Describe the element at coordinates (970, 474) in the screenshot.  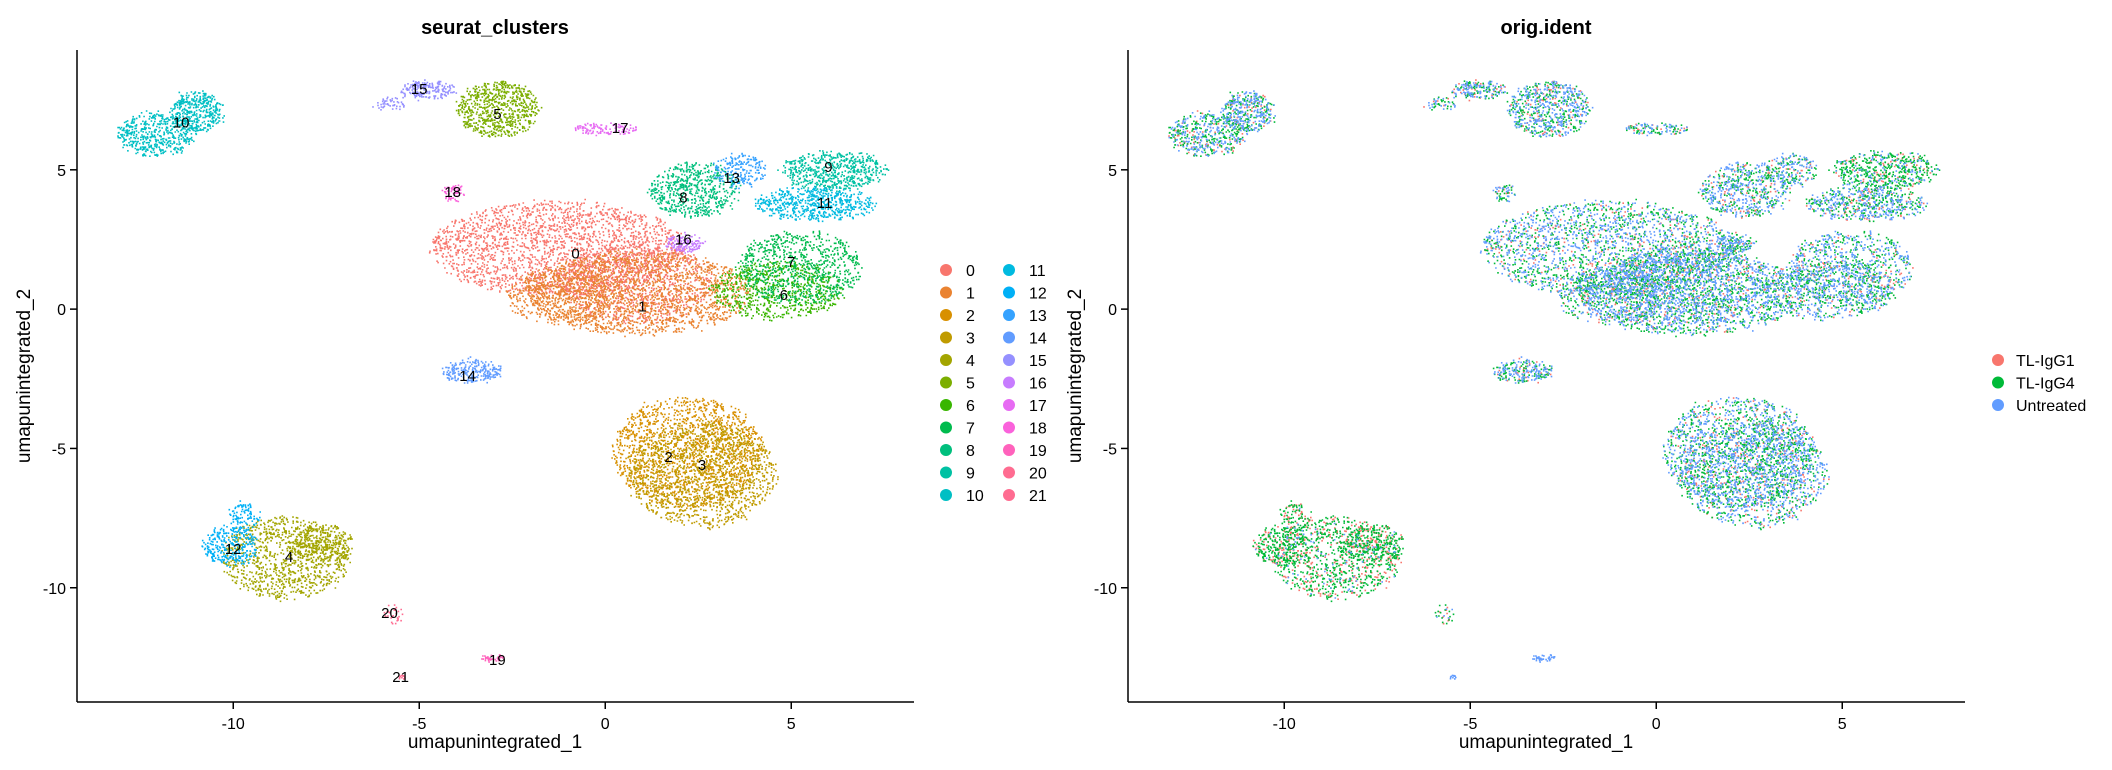
I see `legend-label-9: 9` at that location.